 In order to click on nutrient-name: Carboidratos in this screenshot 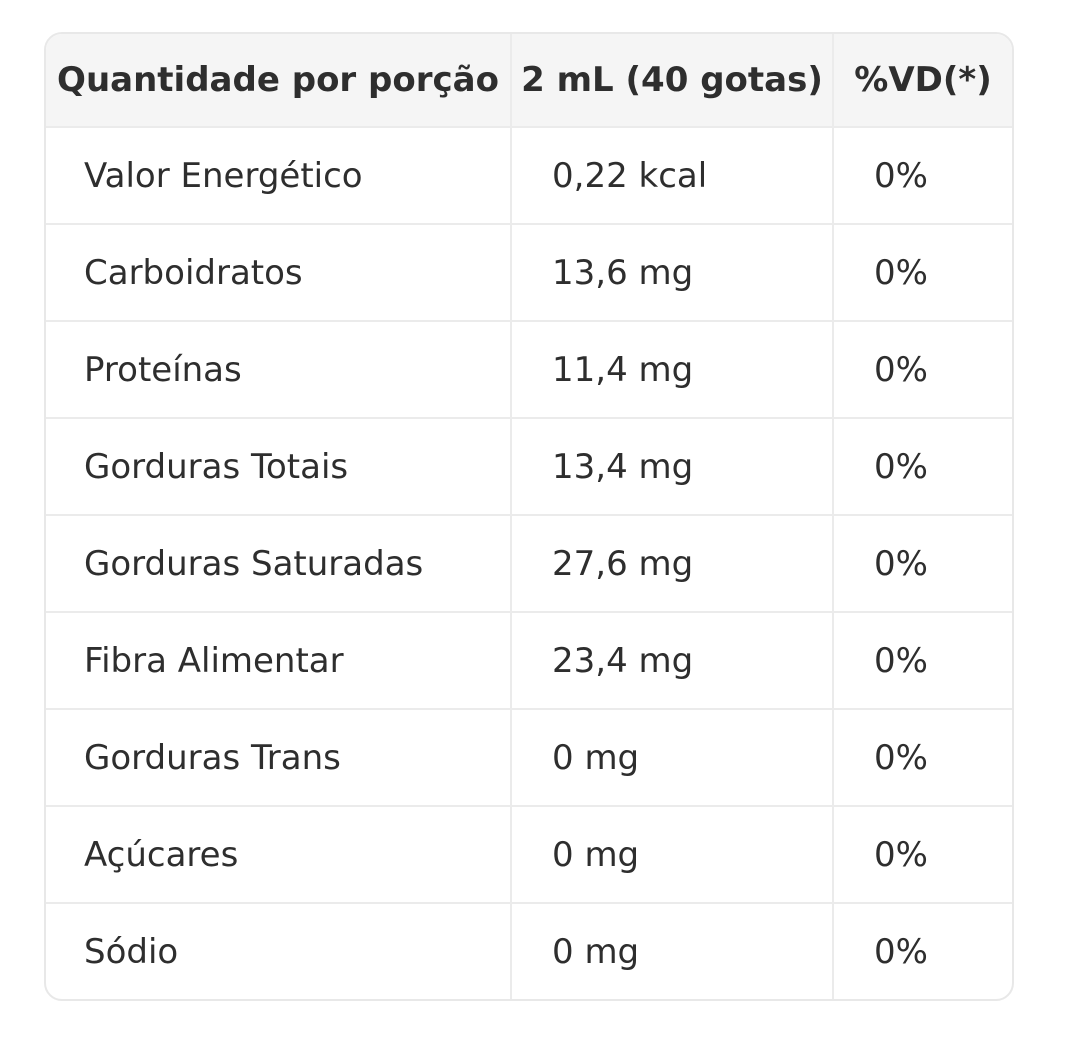, I will do `click(279, 272)`.